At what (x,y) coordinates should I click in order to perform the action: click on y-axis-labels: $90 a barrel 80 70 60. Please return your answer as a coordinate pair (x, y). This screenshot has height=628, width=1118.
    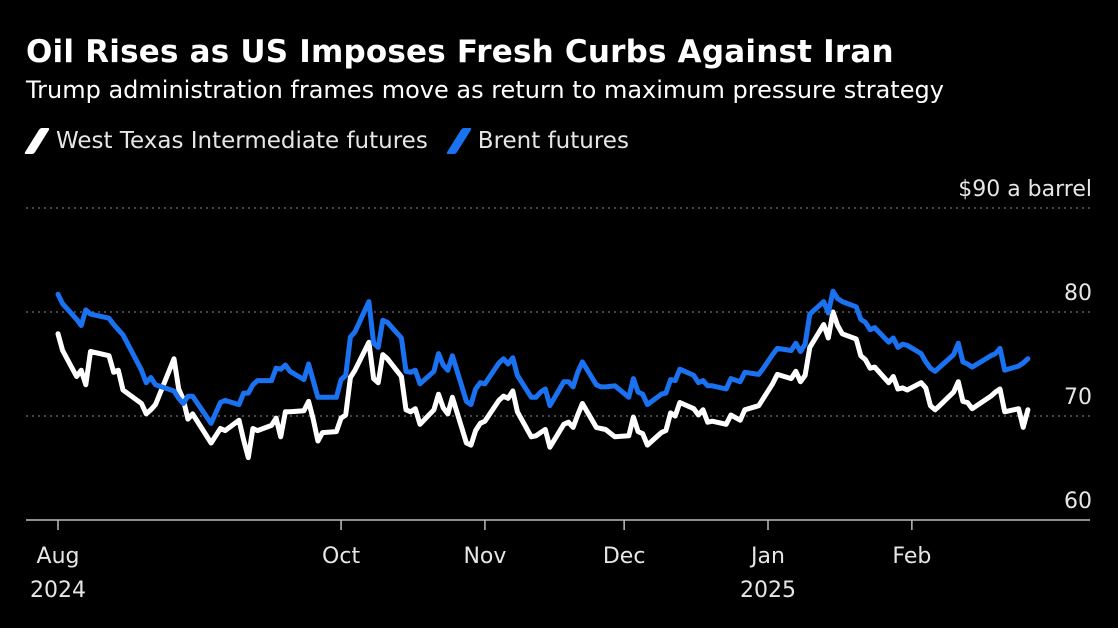
    Looking at the image, I should click on (1025, 345).